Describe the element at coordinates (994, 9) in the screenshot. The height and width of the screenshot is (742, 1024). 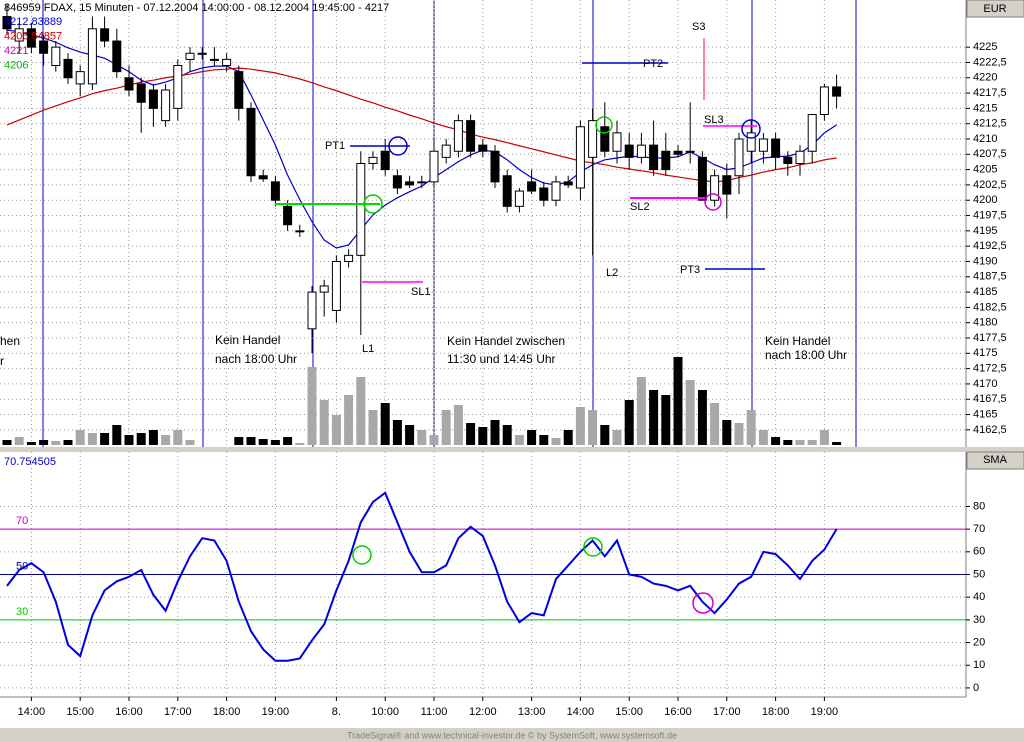
I see `currency-label: EUR` at that location.